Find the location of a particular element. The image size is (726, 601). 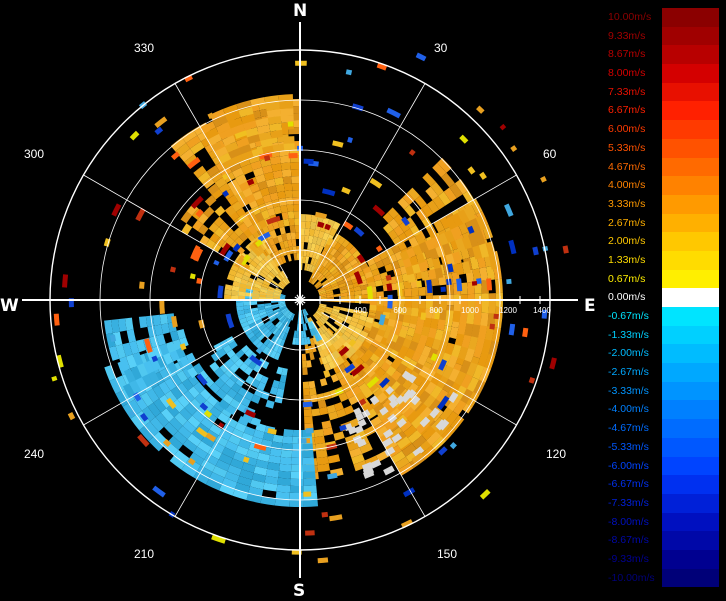

legend-entry: 8.67m/s is located at coordinates (661, 55).